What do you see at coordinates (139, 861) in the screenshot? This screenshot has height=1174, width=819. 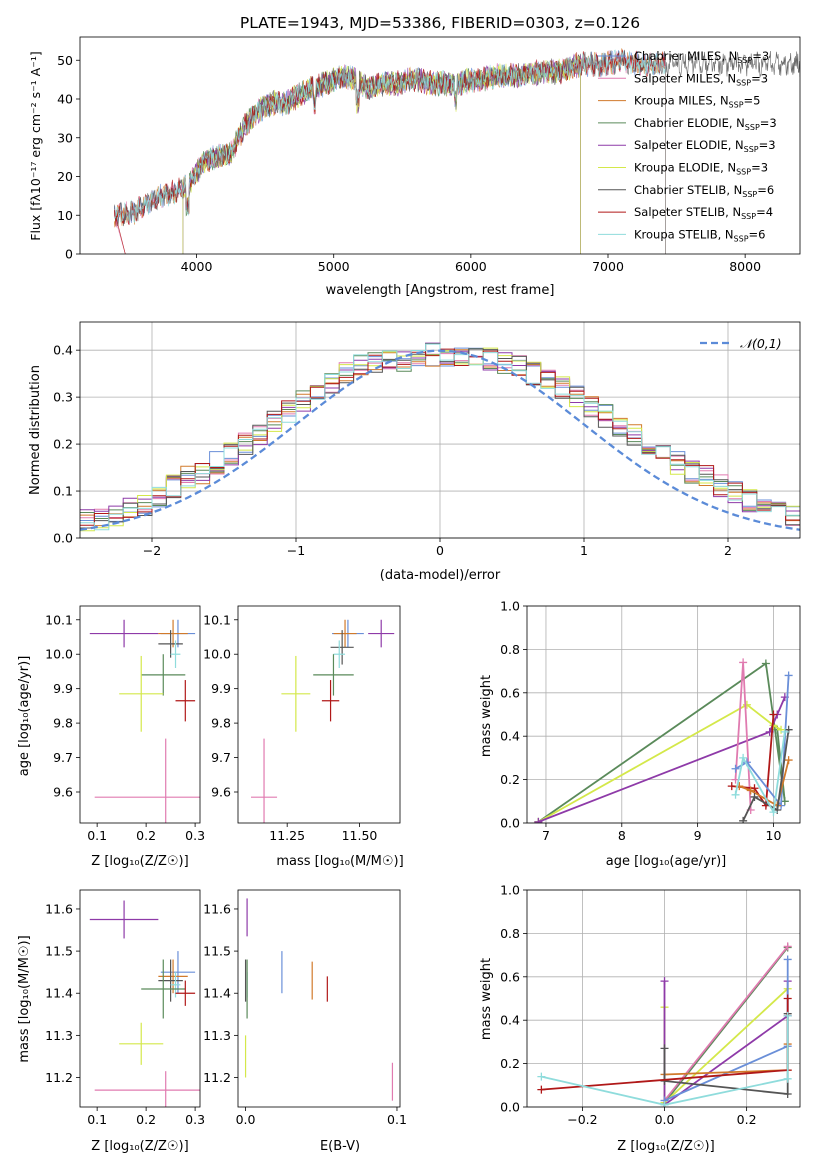 I see `age-z-xlabel: Z [log₁₀(Z/Z☉)]` at bounding box center [139, 861].